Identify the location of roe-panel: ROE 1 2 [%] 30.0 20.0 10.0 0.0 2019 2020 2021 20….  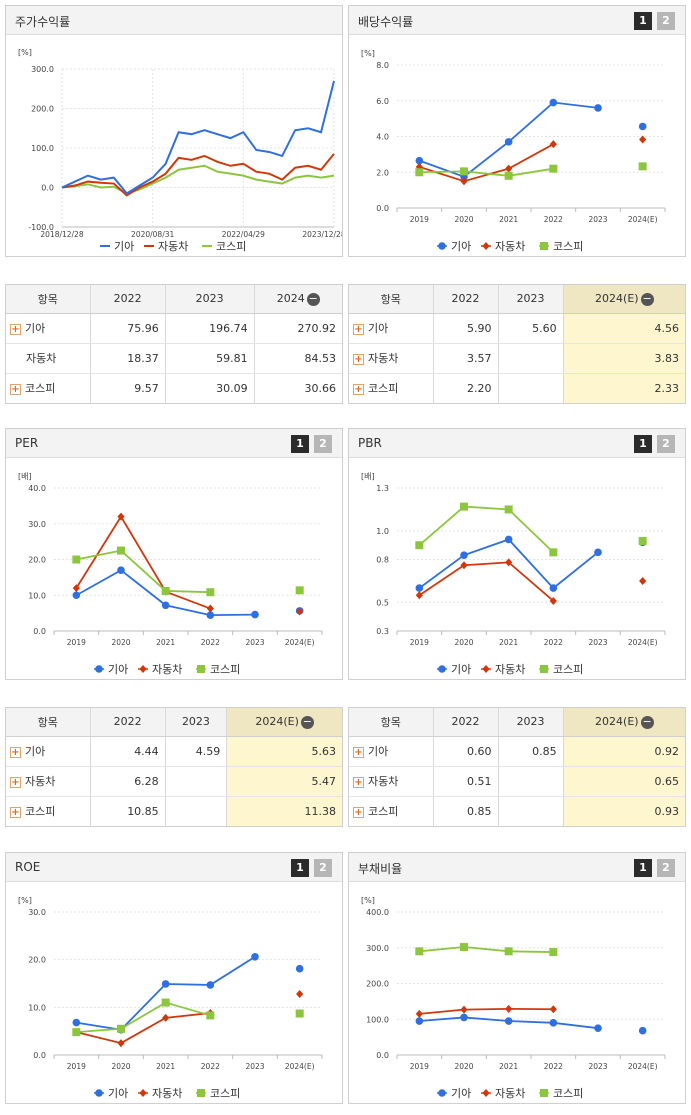
(174, 978).